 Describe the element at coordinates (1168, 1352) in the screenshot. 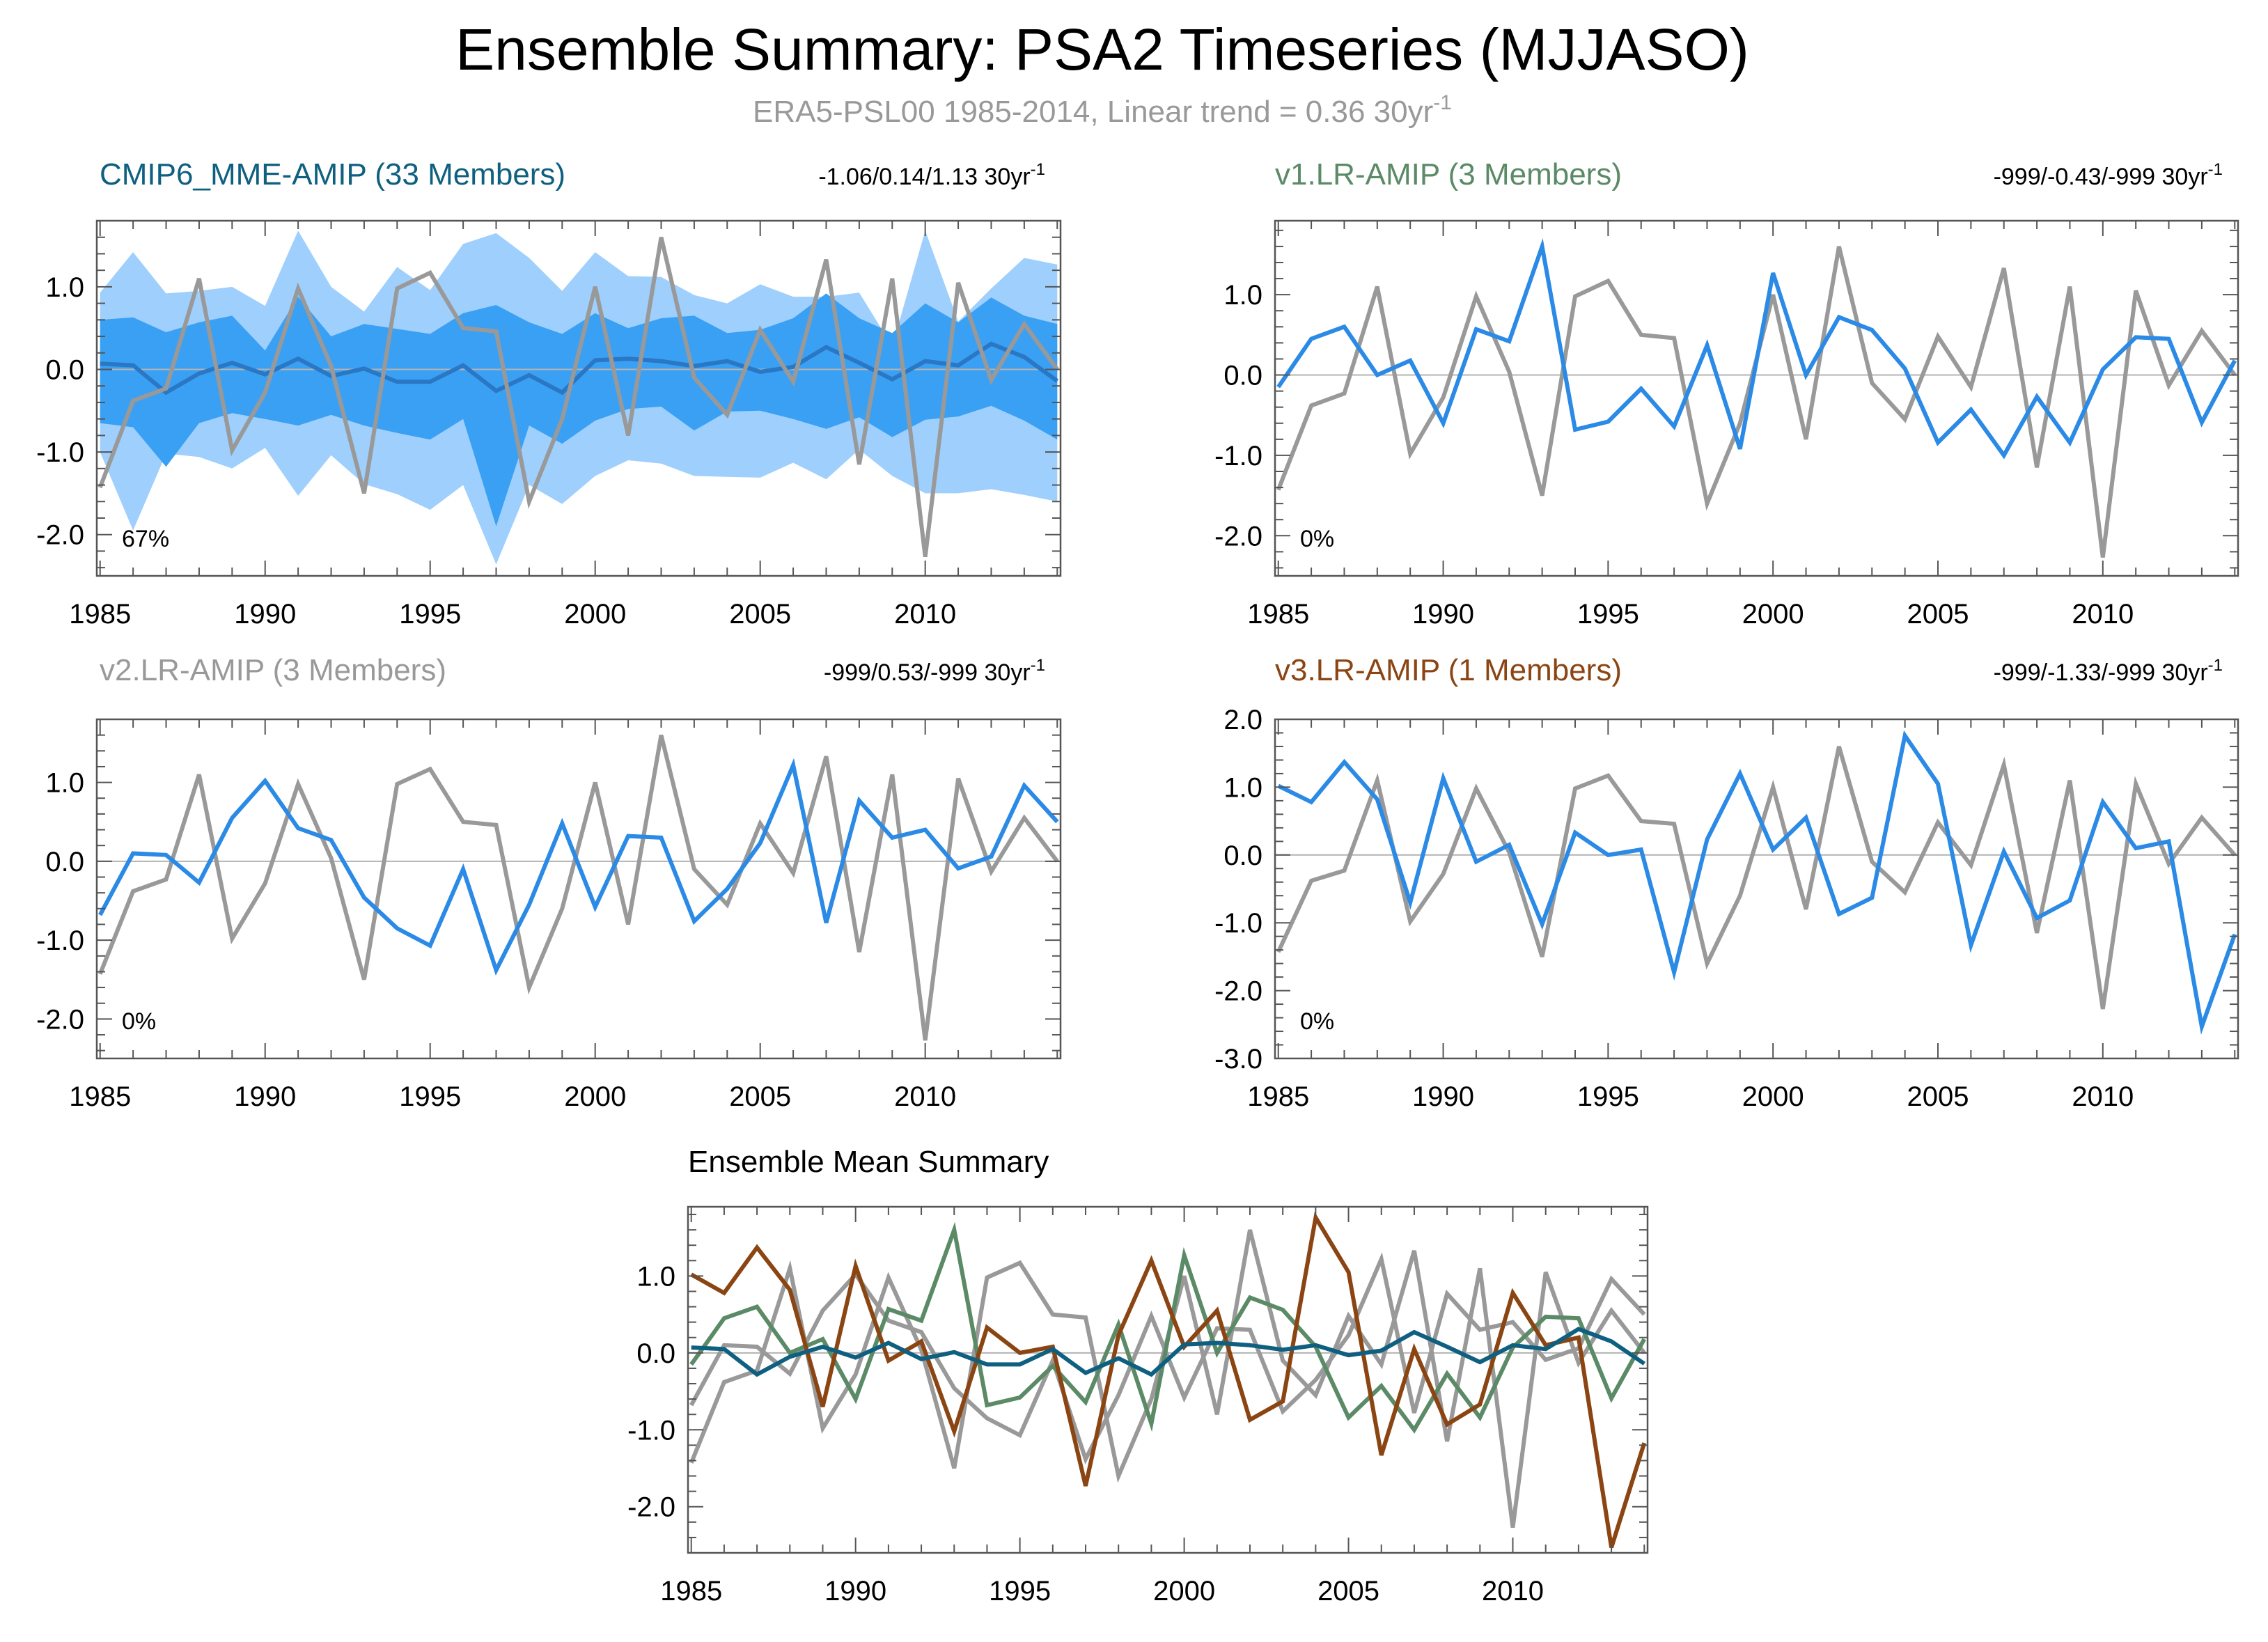

I see `series-line-cmip6` at that location.